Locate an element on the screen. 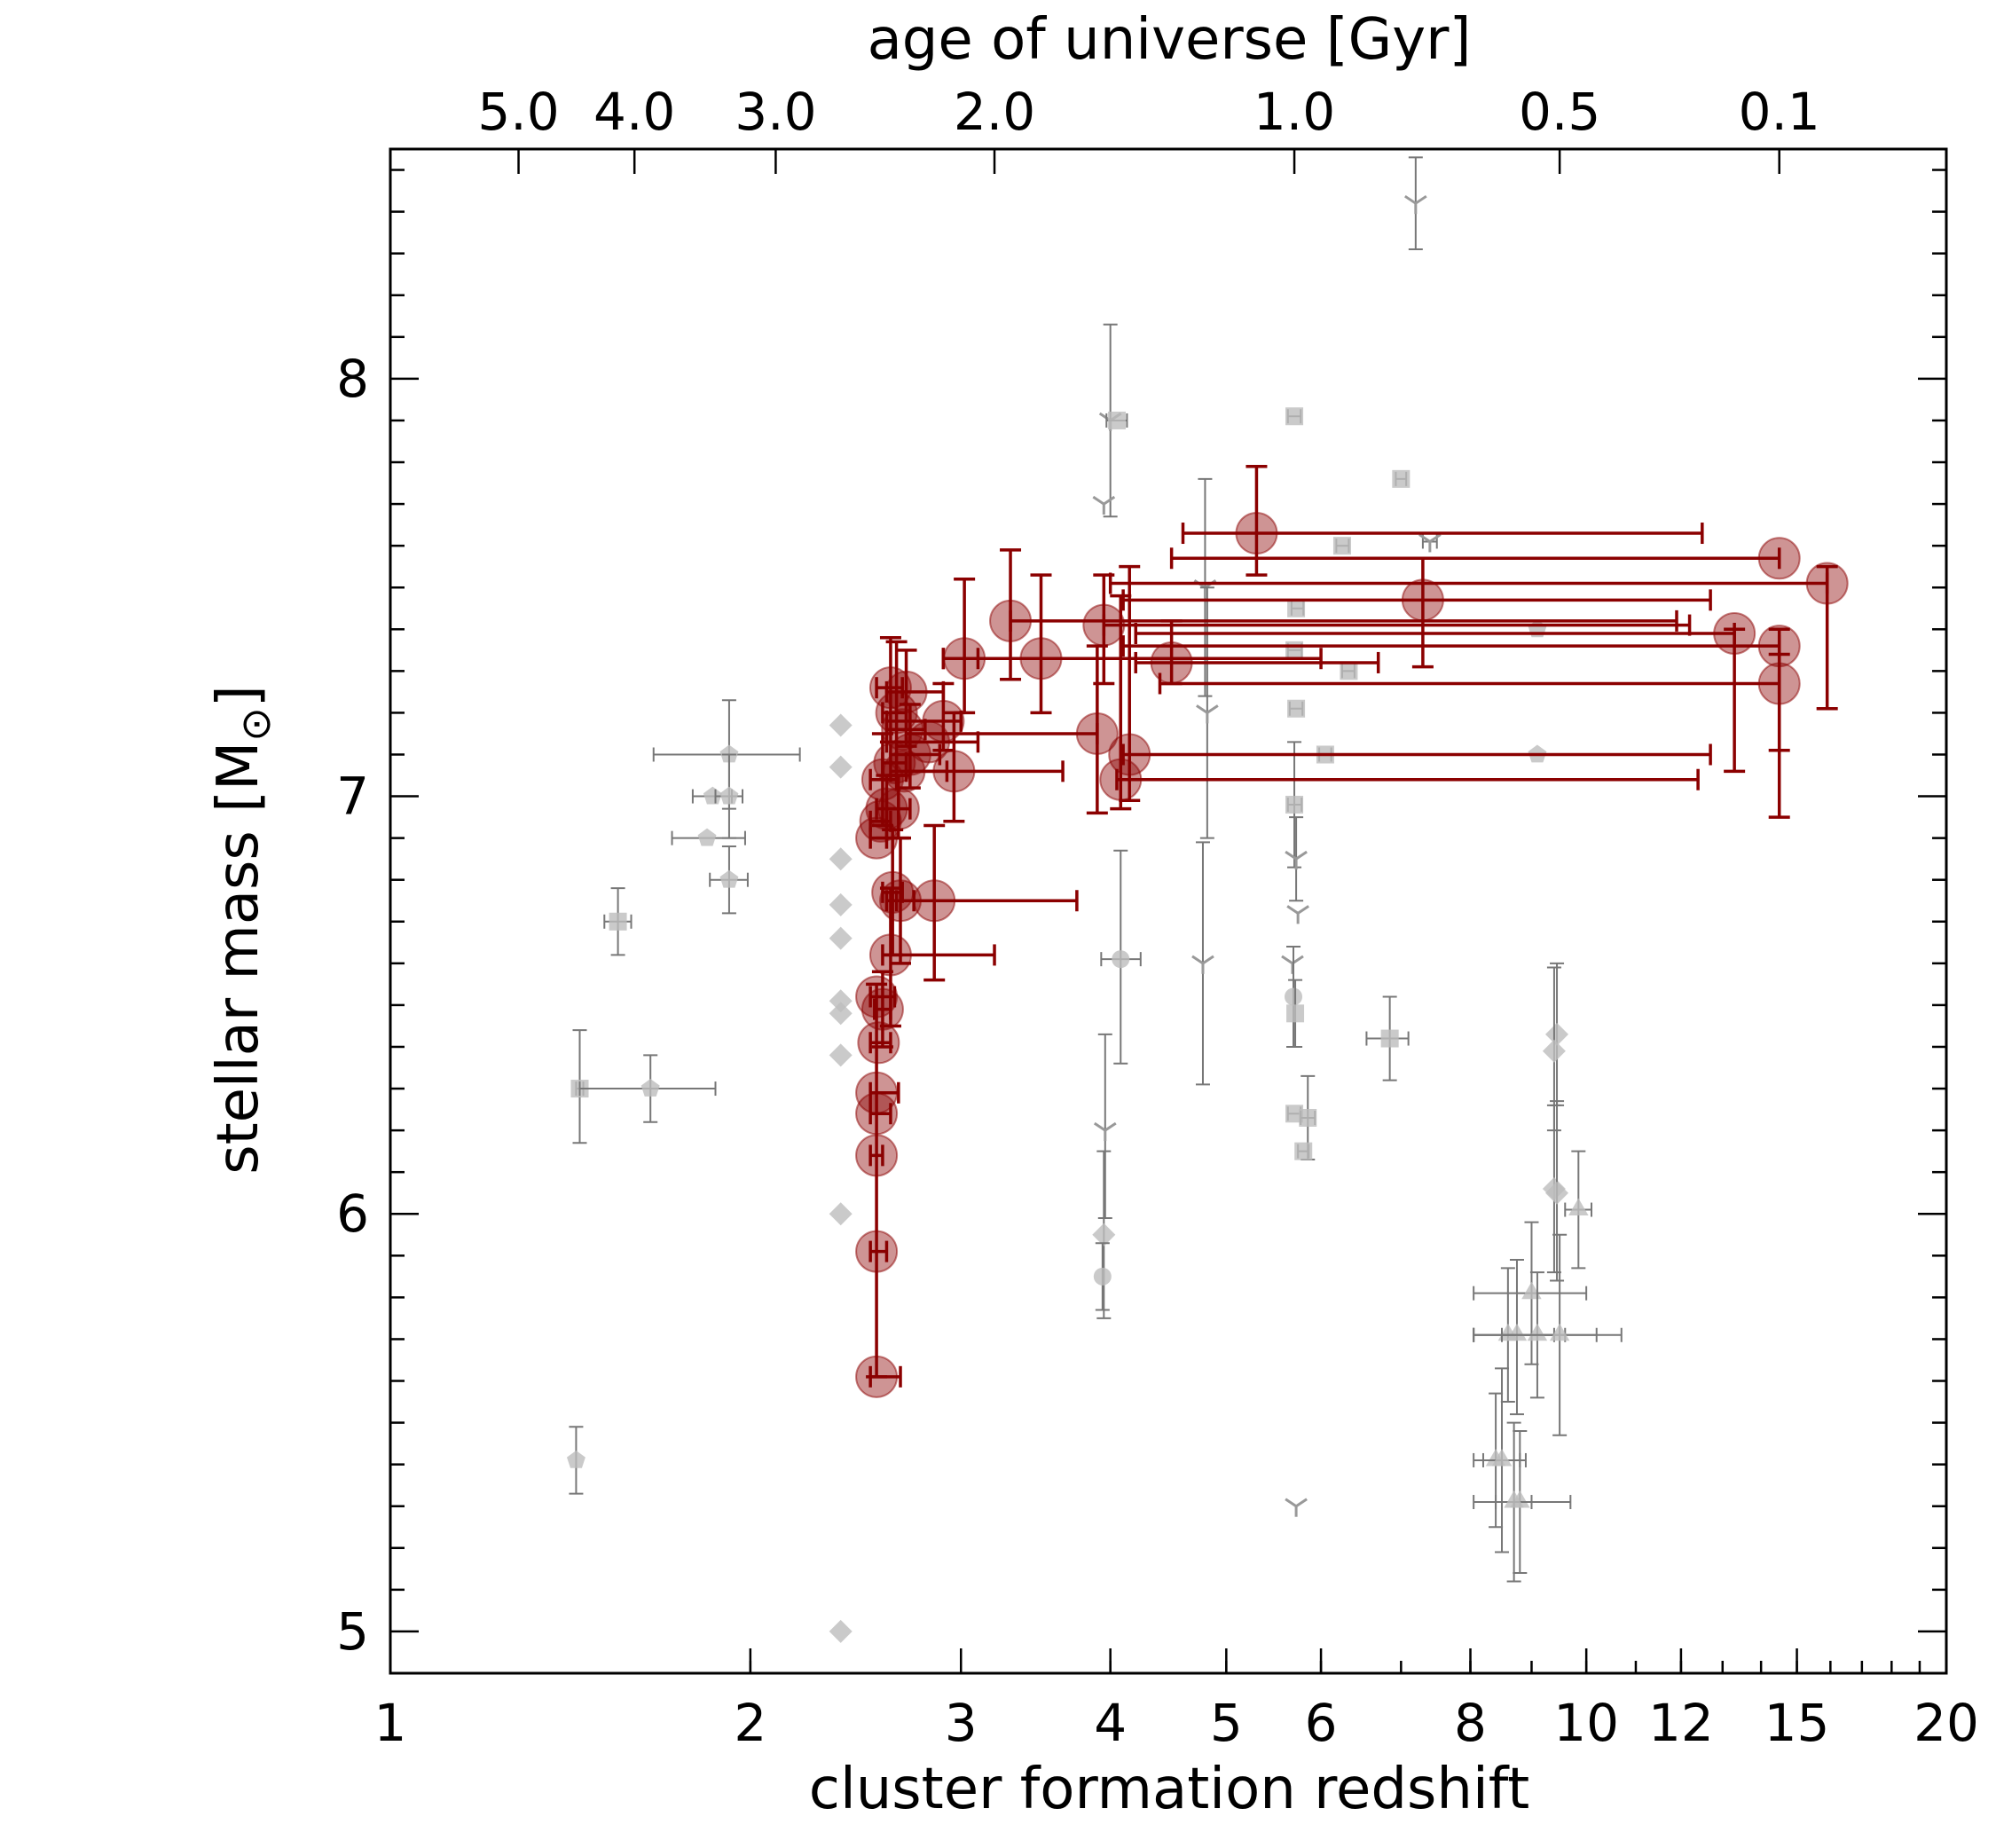 The image size is (1996, 1848). top-tick-label: 0.5 is located at coordinates (1559, 112).